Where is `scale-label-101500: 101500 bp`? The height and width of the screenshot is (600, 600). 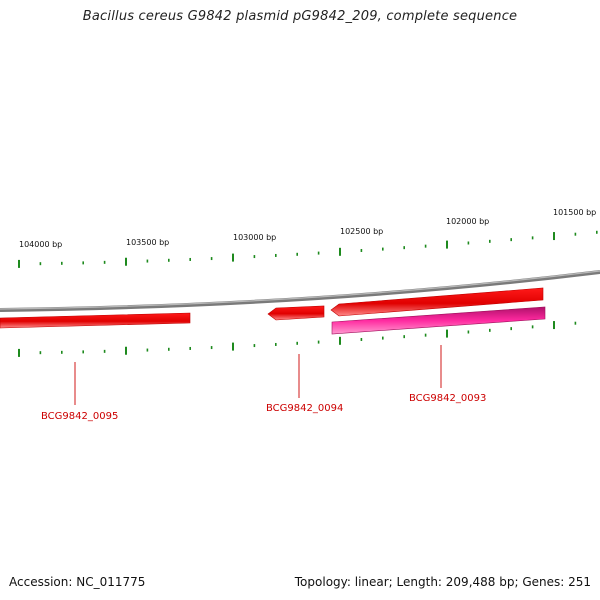
scale-label-101500: 101500 bp is located at coordinates (574, 212).